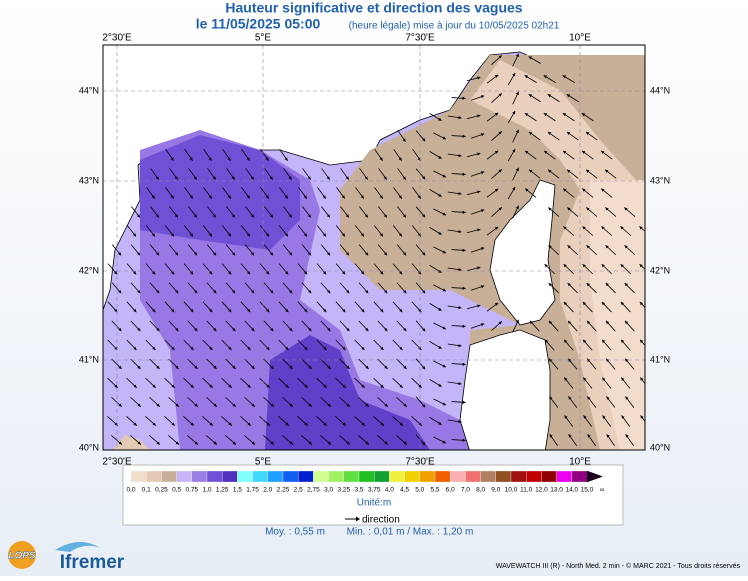  I want to click on direction-arrowhead, so click(358, 519).